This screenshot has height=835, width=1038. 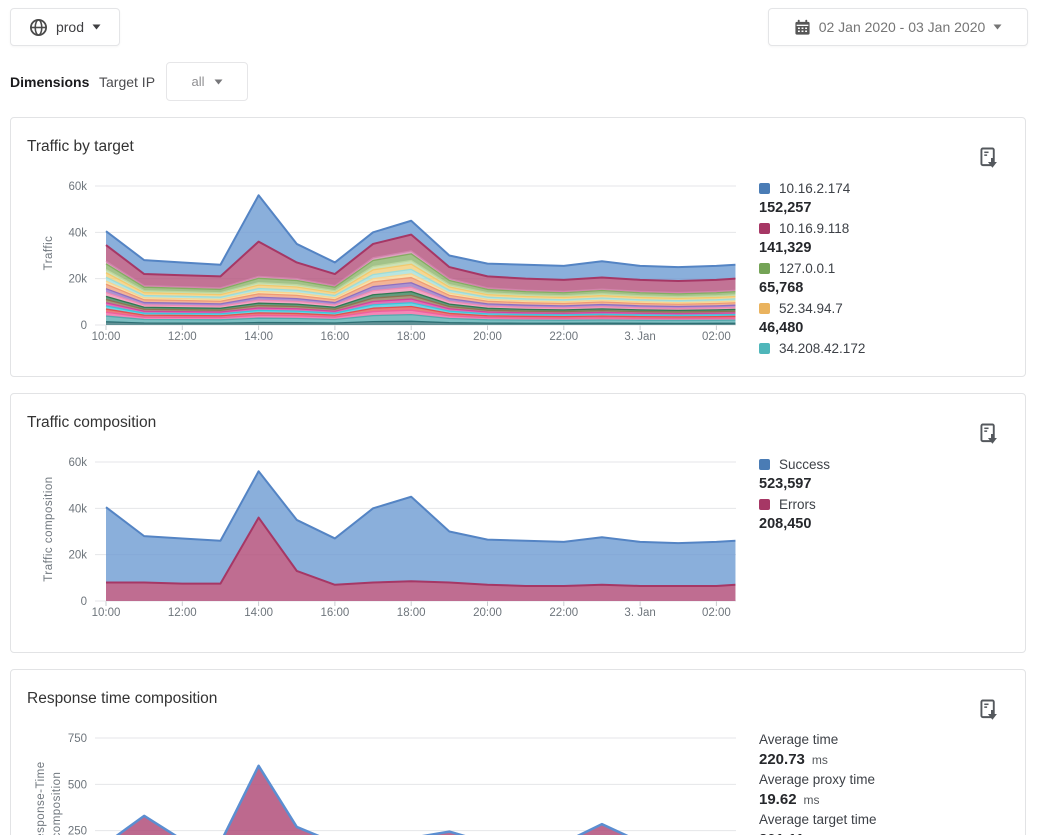 What do you see at coordinates (807, 268) in the screenshot?
I see `legend-label: 127.0.0.1` at bounding box center [807, 268].